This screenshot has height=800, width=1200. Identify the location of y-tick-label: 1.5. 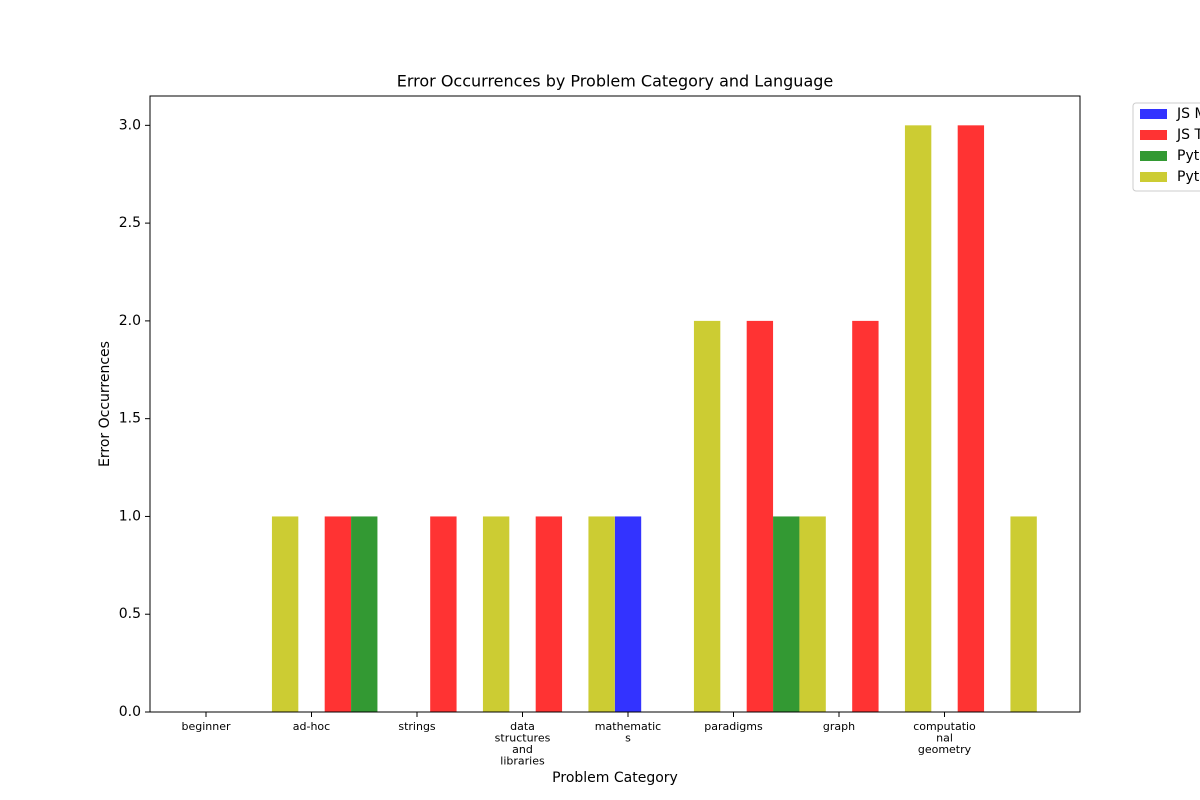
(130, 419).